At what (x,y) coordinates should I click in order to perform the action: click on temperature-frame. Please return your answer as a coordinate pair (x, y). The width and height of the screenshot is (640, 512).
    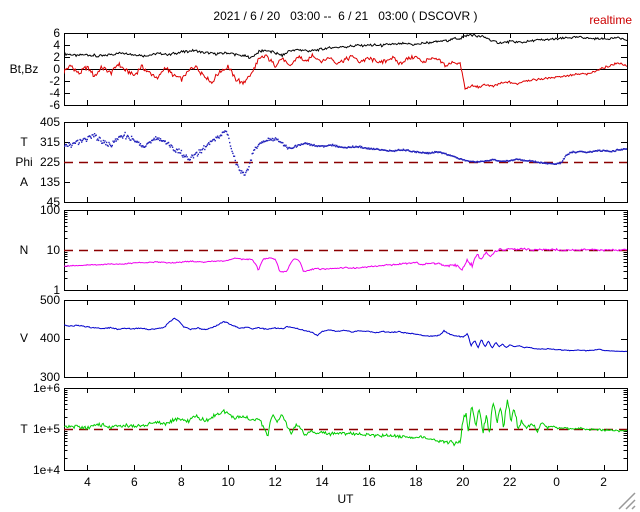
    Looking at the image, I should click on (346, 429).